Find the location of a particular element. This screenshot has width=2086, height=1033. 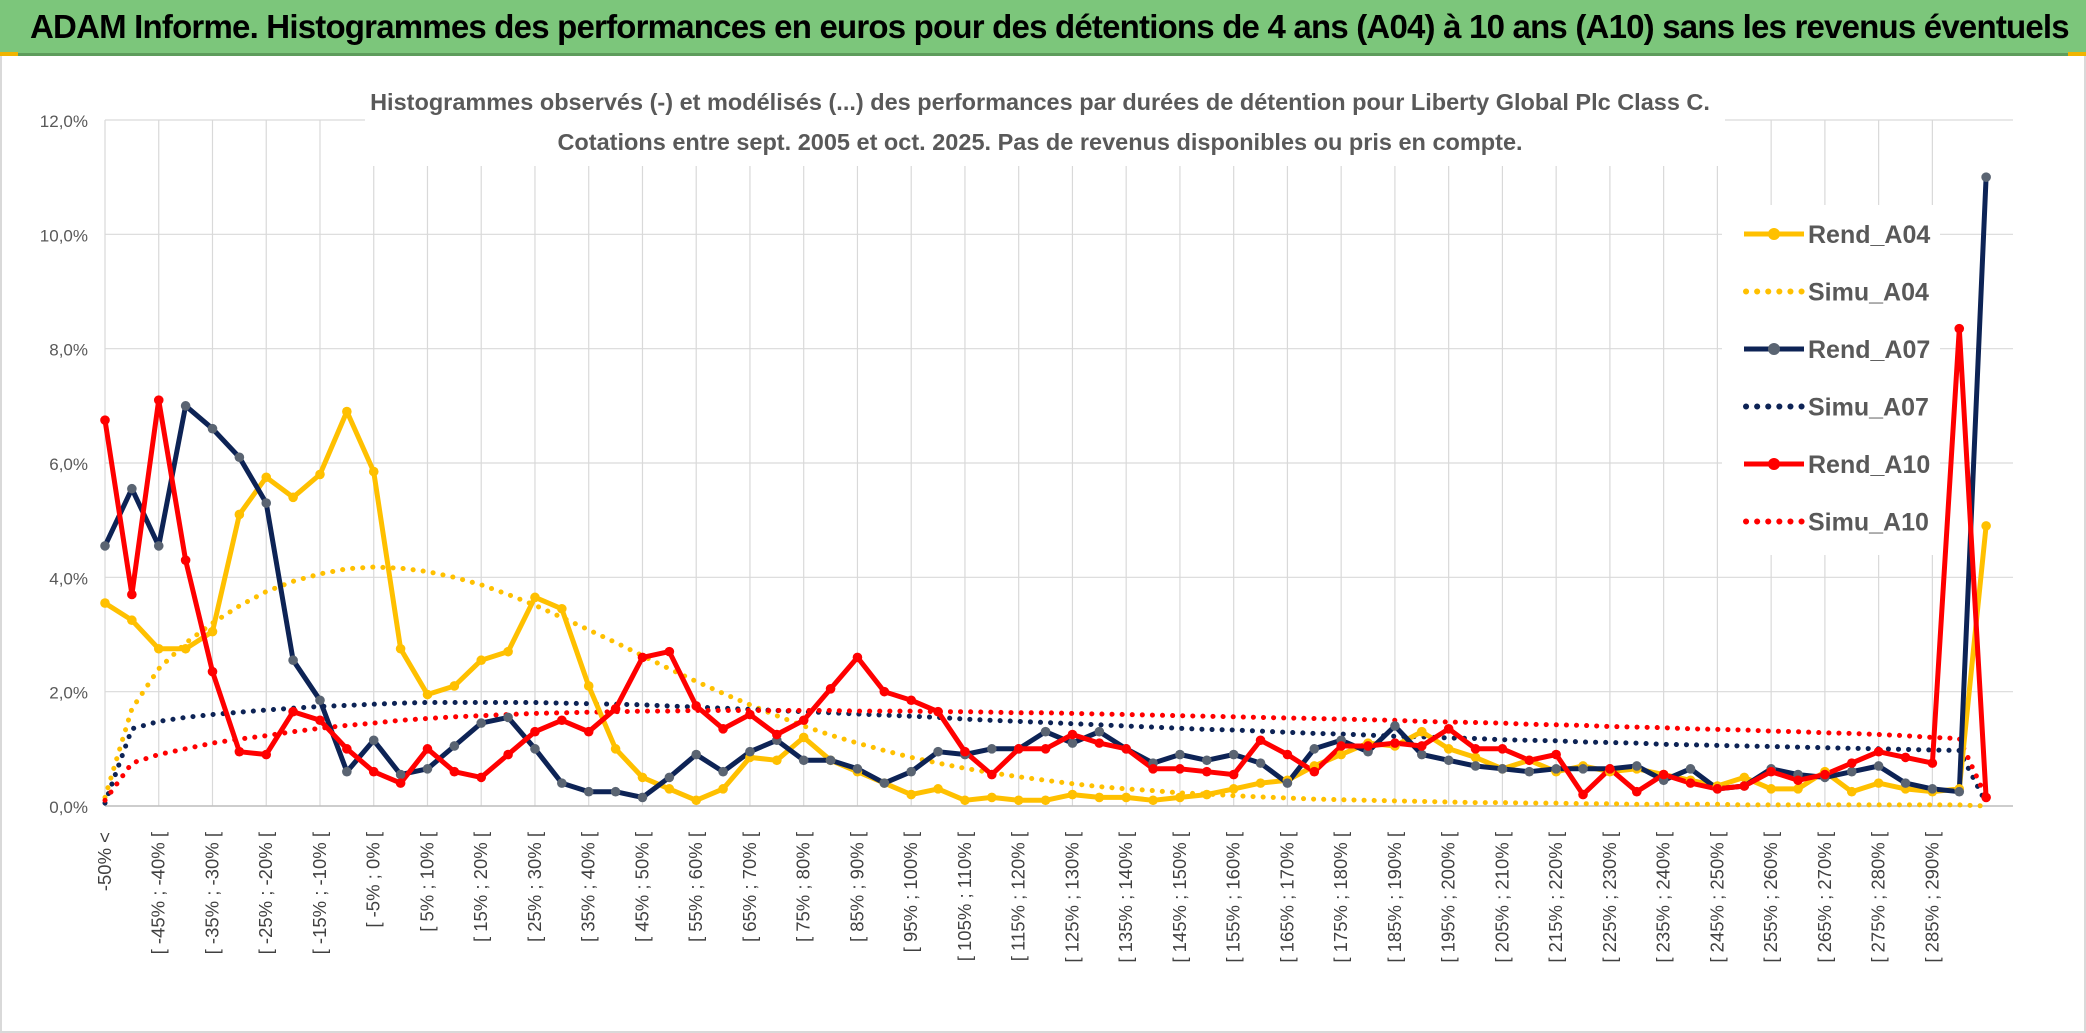

y-tick-label: 10,0% is located at coordinates (64, 235).